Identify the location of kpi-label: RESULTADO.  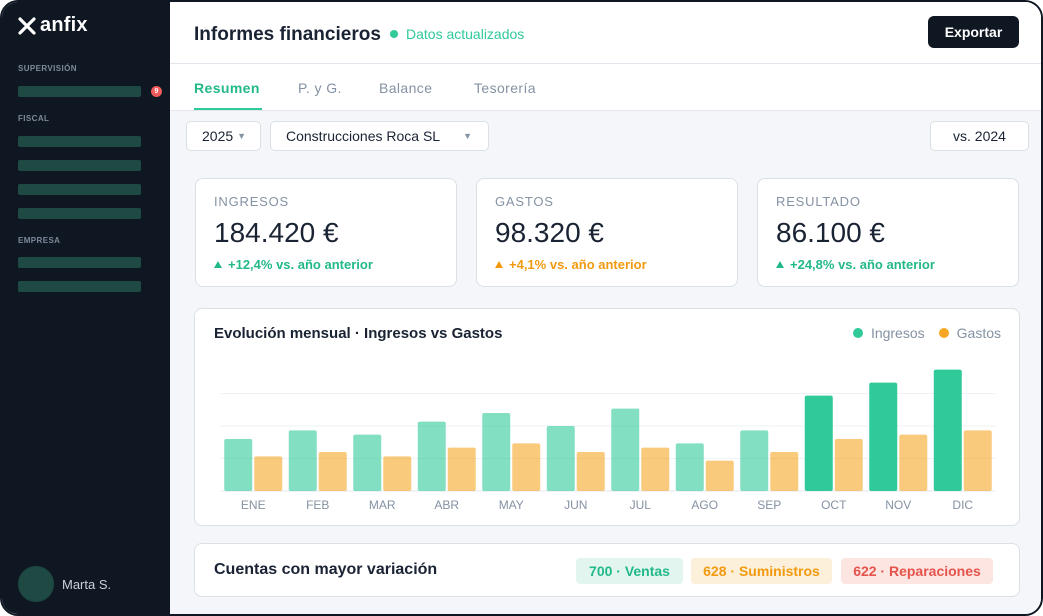
(818, 201).